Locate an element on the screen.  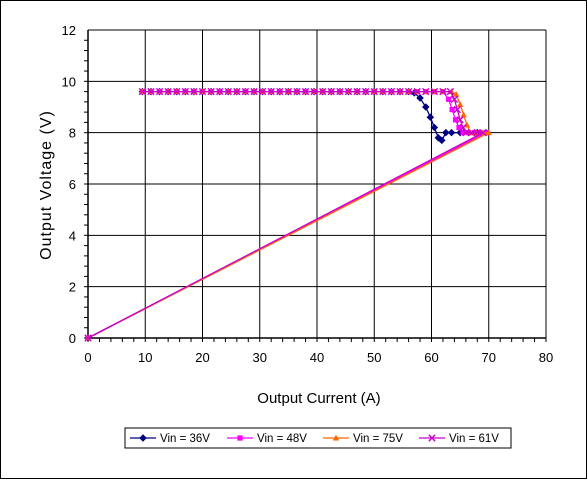
legend-label: Vin = 36V is located at coordinates (185, 439).